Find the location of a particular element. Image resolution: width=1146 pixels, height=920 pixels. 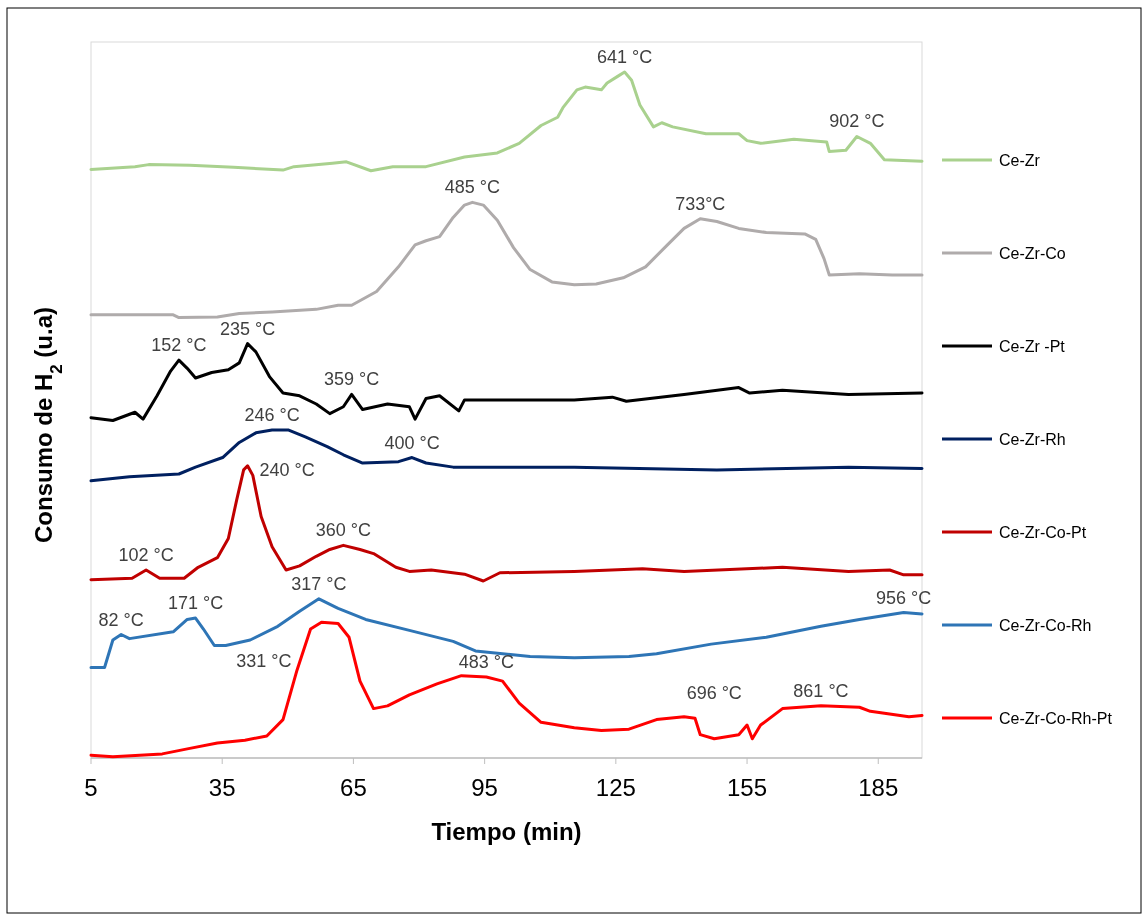

annotation: 171 °C is located at coordinates (195, 603).